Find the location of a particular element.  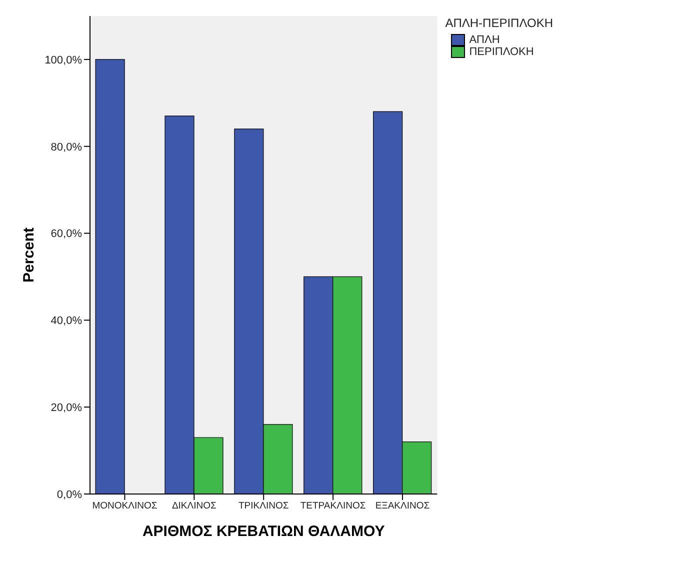

x-tick-label: ΜΟΝΟΚΛΙΝΟΣ is located at coordinates (125, 506).